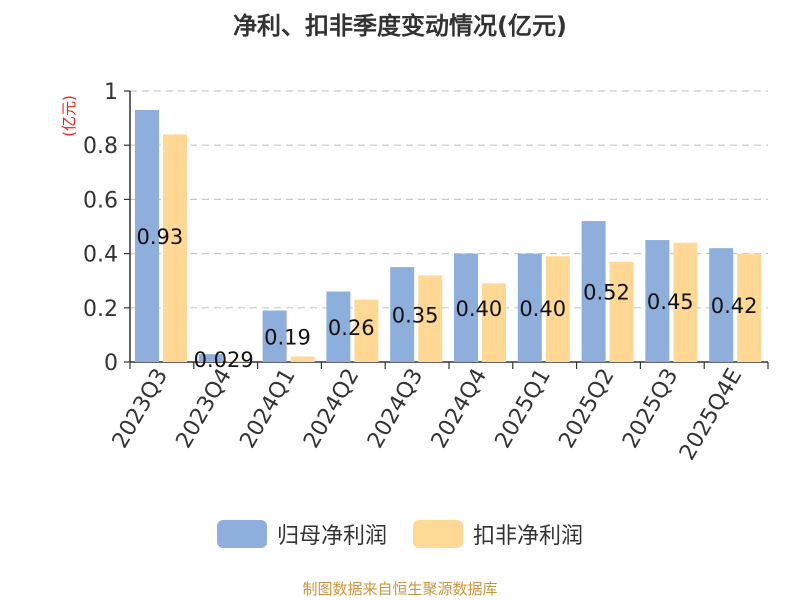  I want to click on y-tick-label: 0.8, so click(100, 146).